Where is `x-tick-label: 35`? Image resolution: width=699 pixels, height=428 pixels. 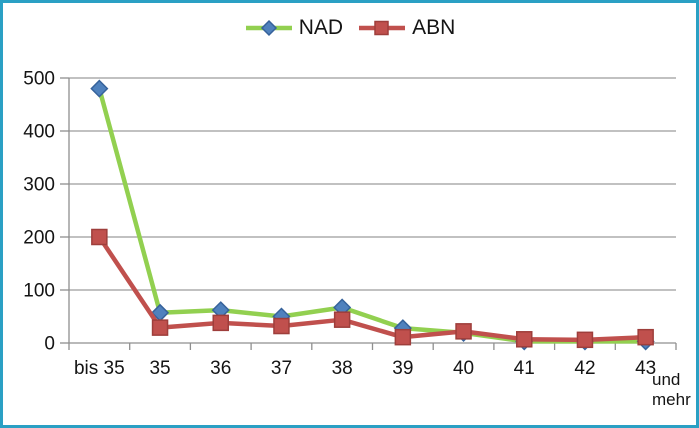
x-tick-label: 35 is located at coordinates (159, 368).